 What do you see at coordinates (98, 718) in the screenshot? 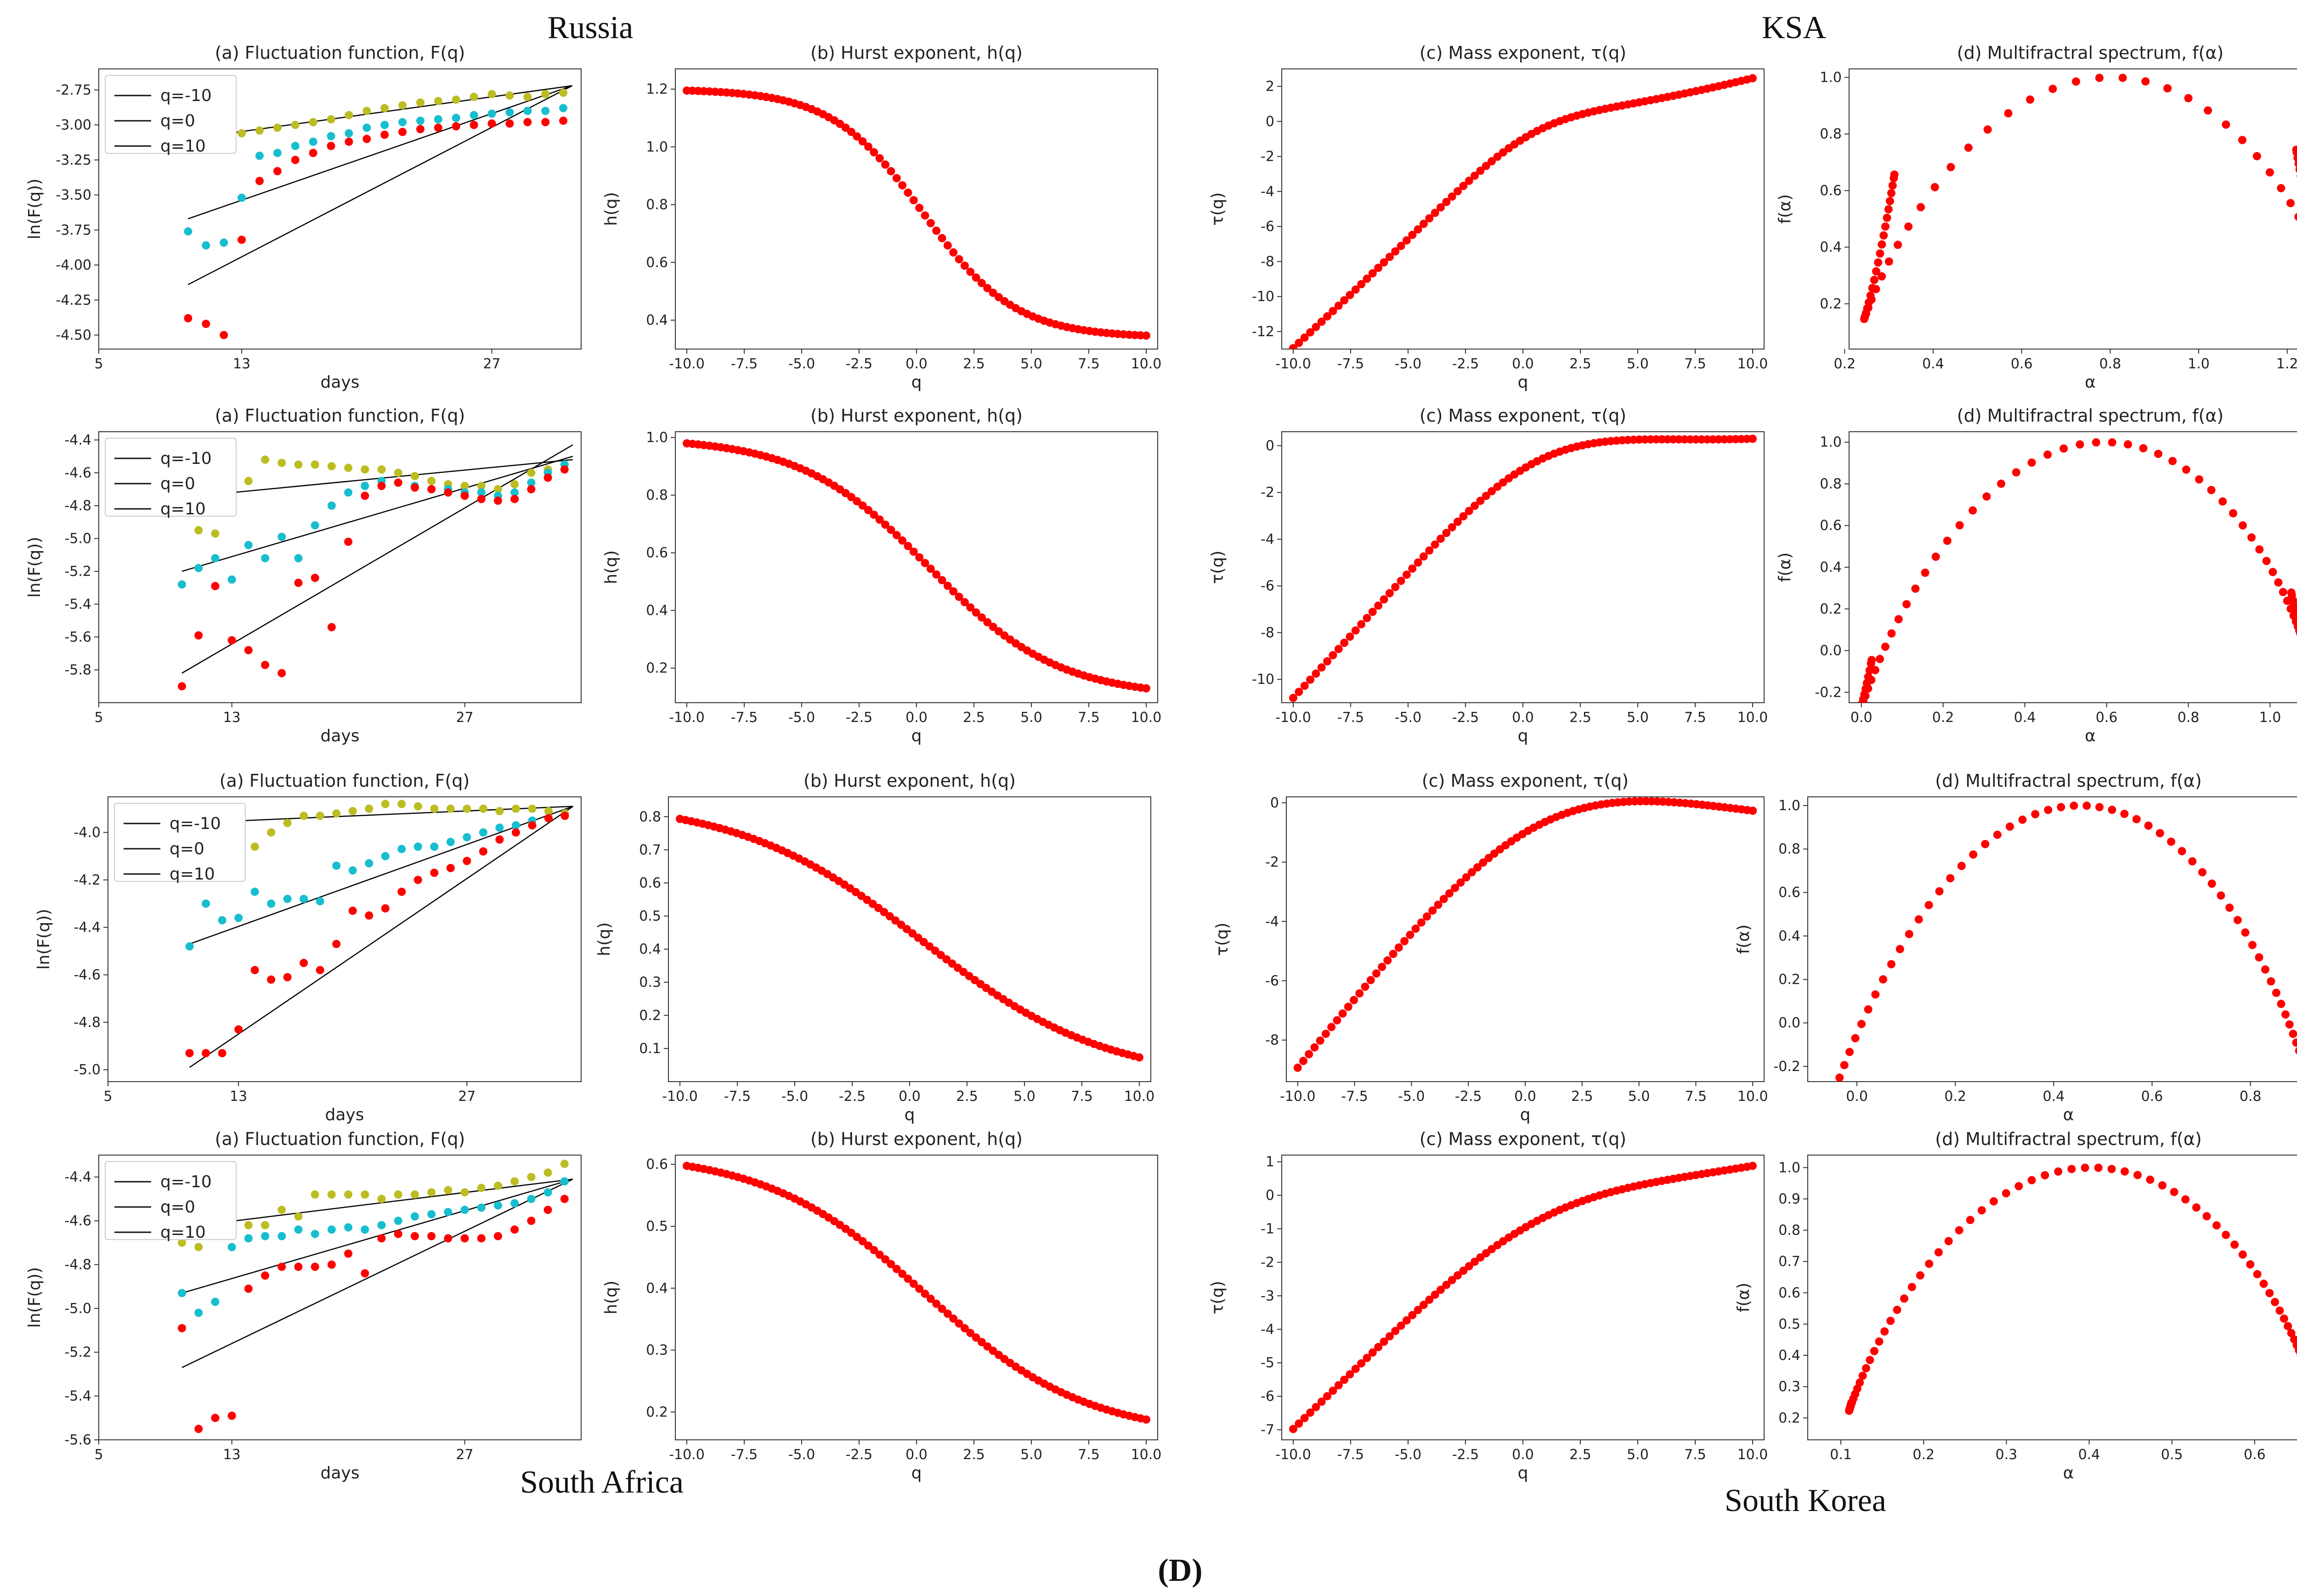
I see `x-tick-label: 5` at bounding box center [98, 718].